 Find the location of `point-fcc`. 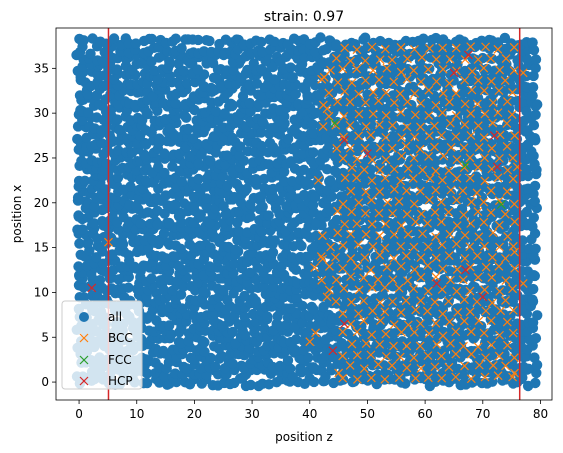

point-fcc is located at coordinates (465, 165).